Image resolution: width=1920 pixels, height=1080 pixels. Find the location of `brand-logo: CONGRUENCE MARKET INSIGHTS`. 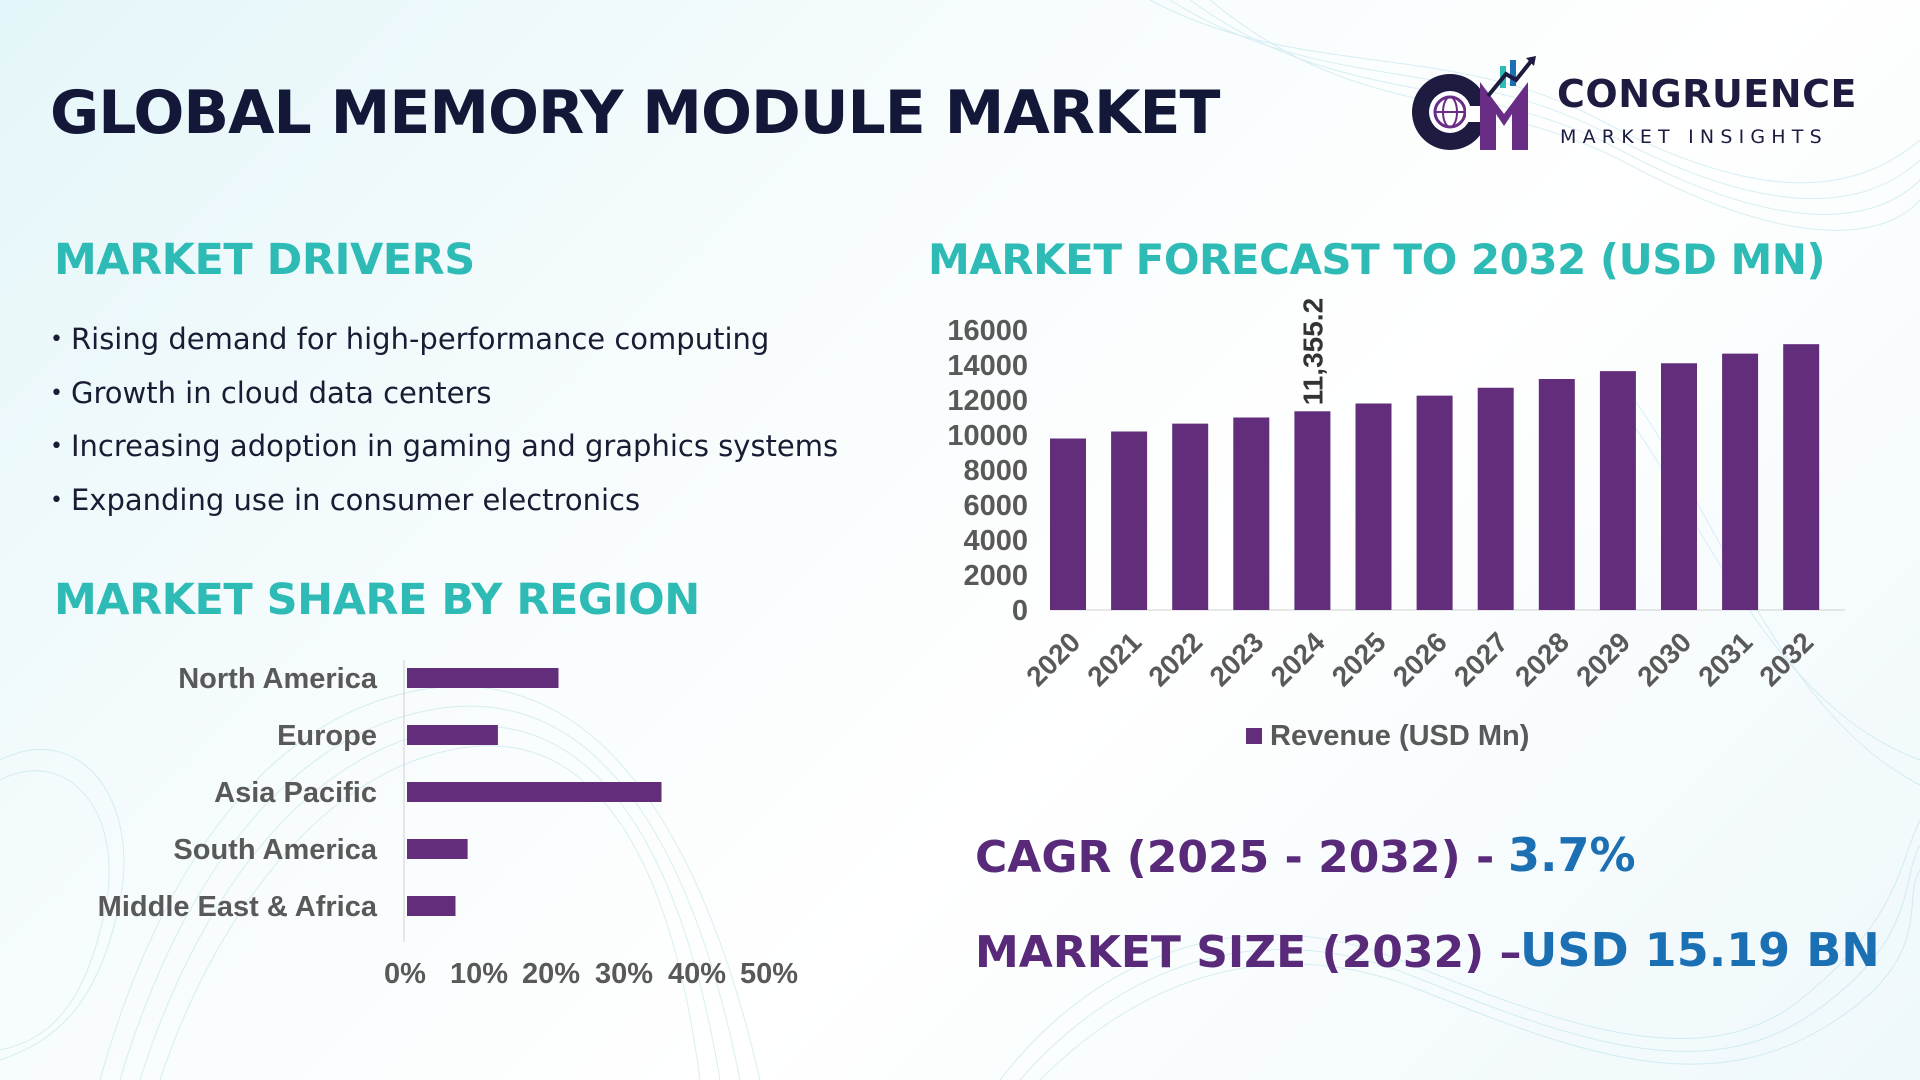

brand-logo: CONGRUENCE MARKET INSIGHTS is located at coordinates (1637, 107).